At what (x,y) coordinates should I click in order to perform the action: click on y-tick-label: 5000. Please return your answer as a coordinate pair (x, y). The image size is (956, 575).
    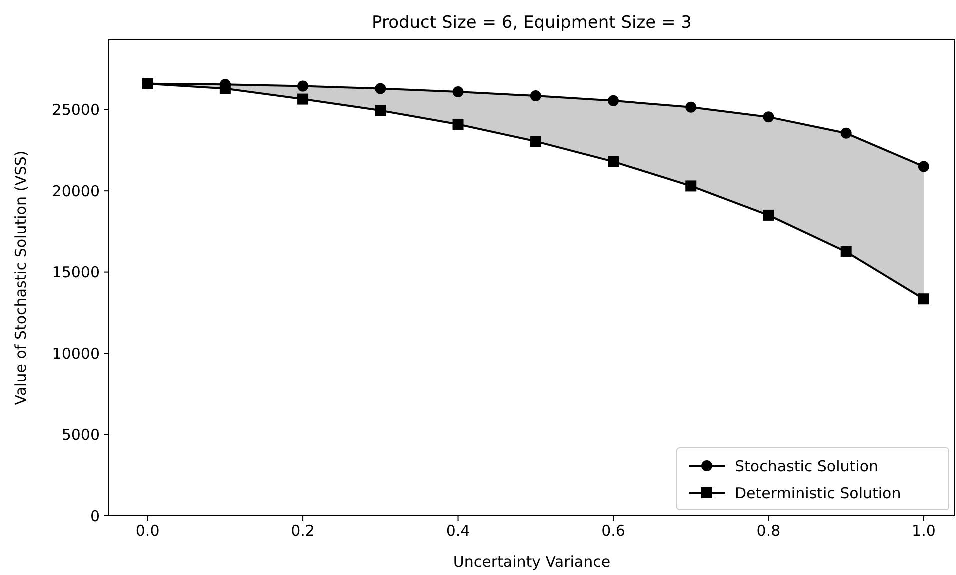
    Looking at the image, I should click on (81, 435).